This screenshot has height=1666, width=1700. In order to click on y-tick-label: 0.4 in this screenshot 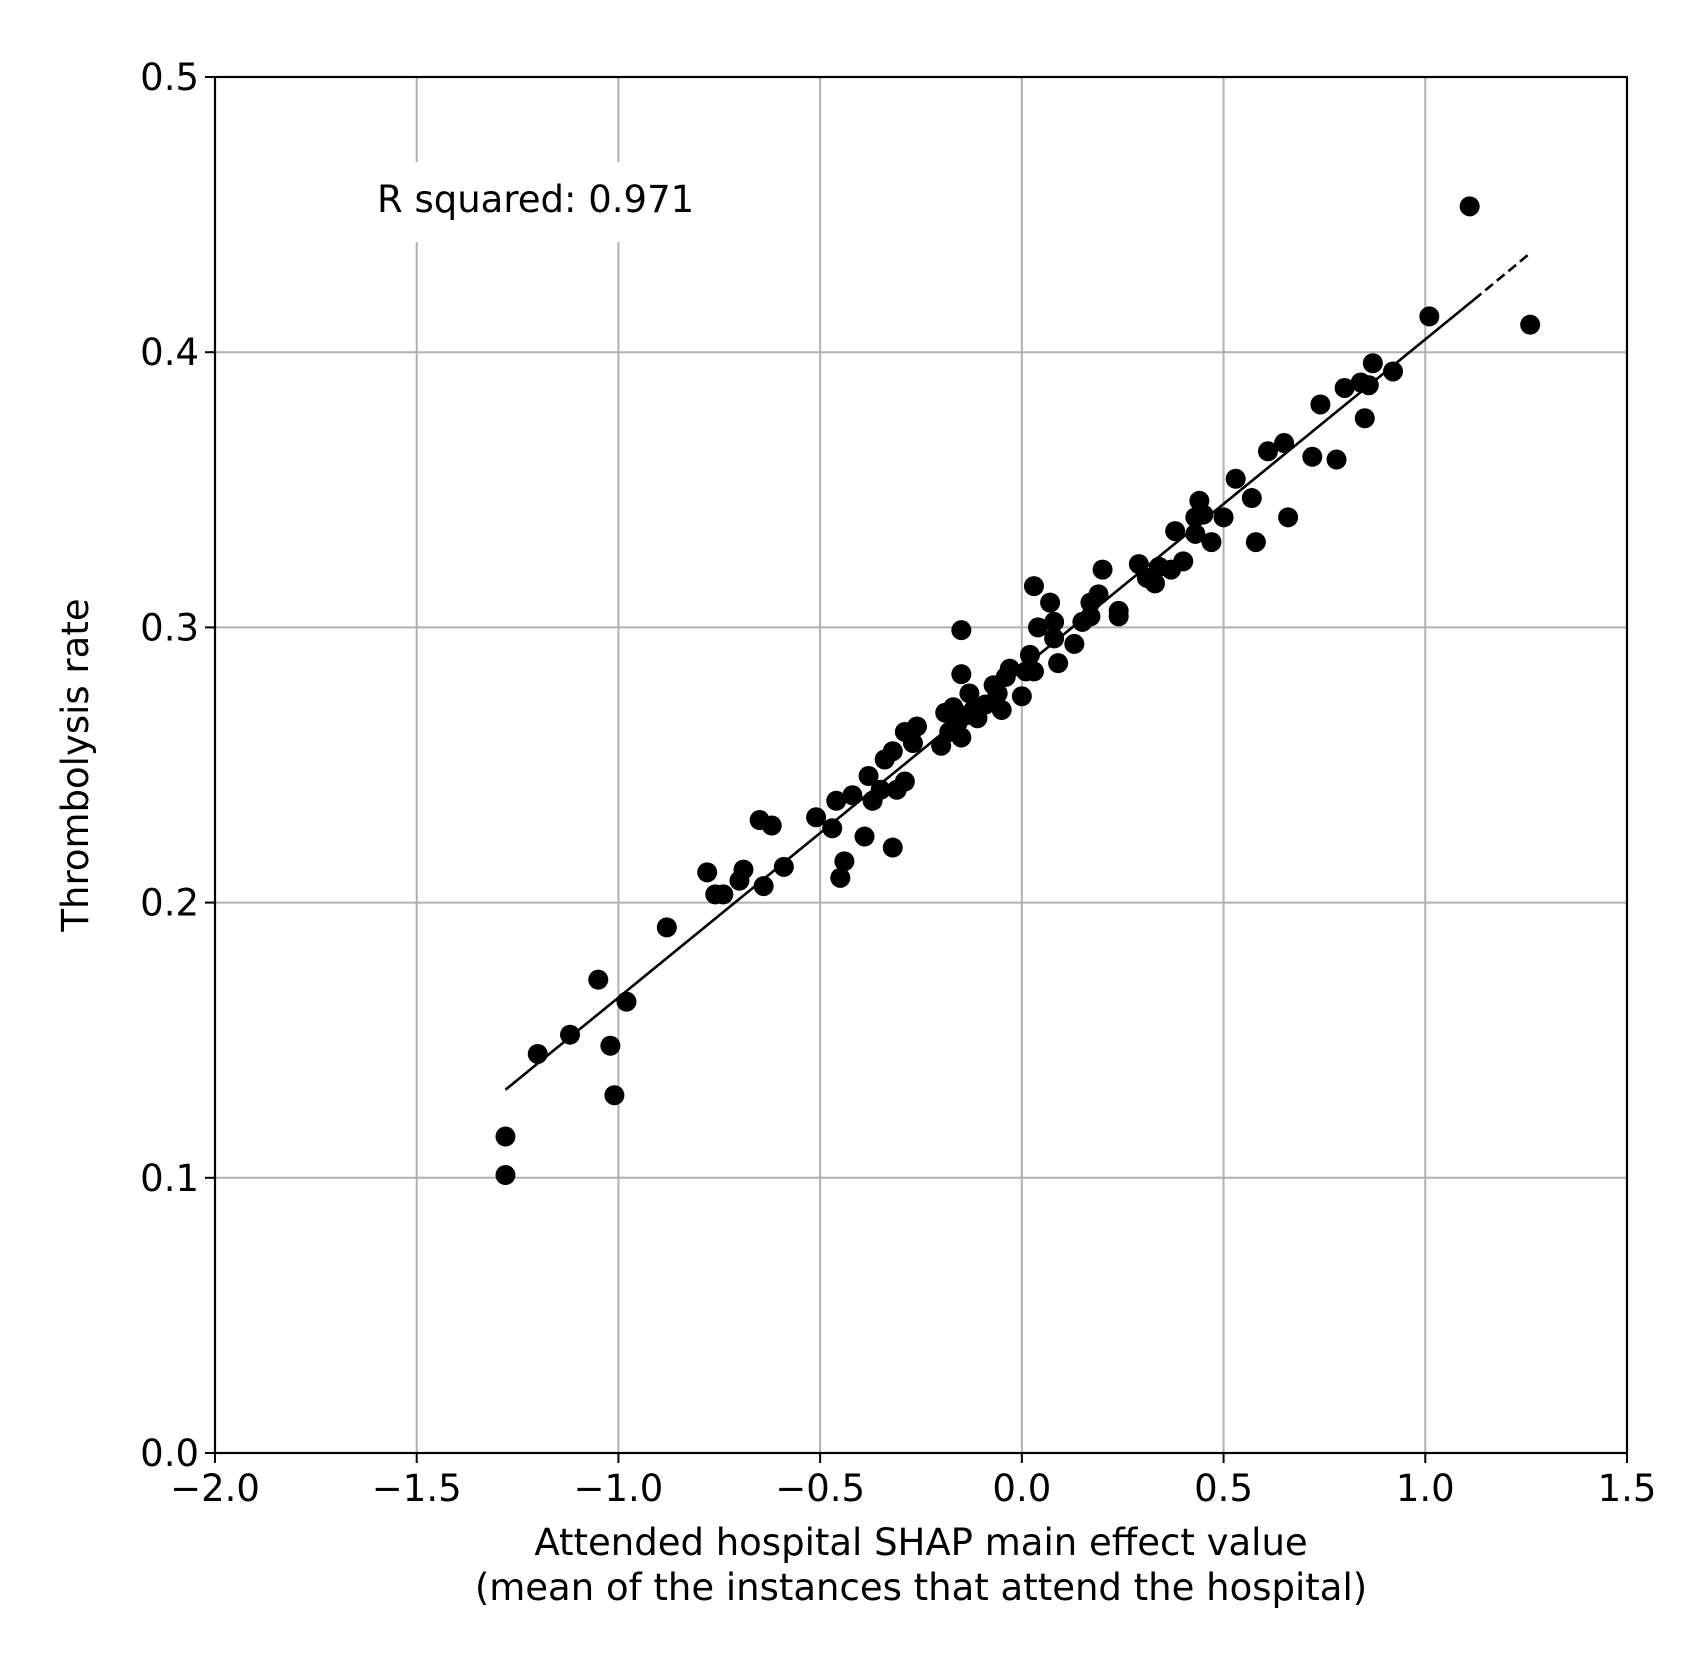, I will do `click(169, 352)`.